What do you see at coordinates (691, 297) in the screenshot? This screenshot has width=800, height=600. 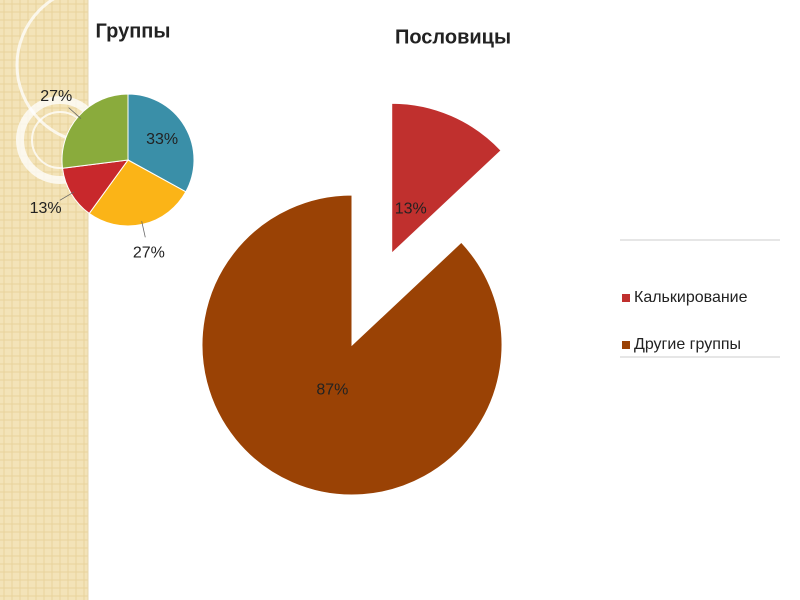 I see `legend-label: Калькирование` at bounding box center [691, 297].